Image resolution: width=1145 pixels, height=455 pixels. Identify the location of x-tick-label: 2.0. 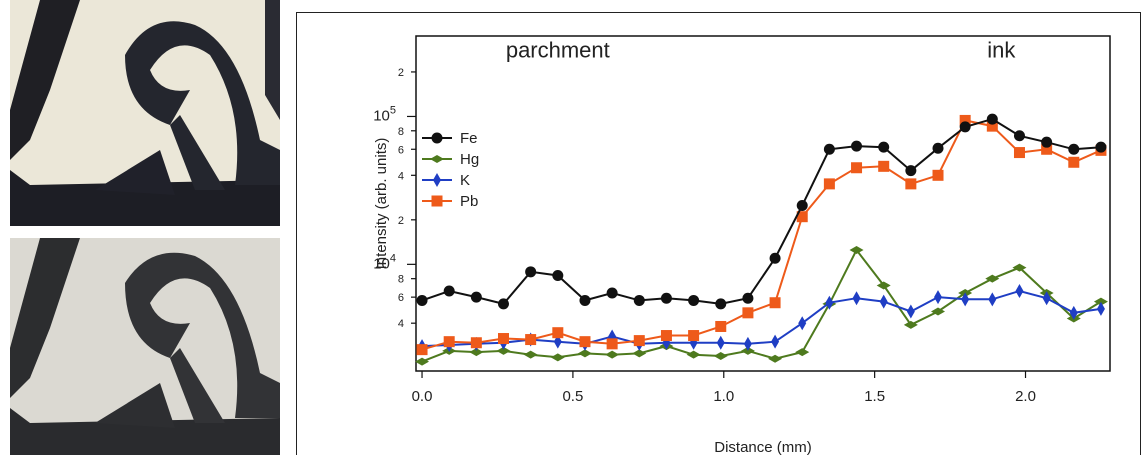
(1025, 396).